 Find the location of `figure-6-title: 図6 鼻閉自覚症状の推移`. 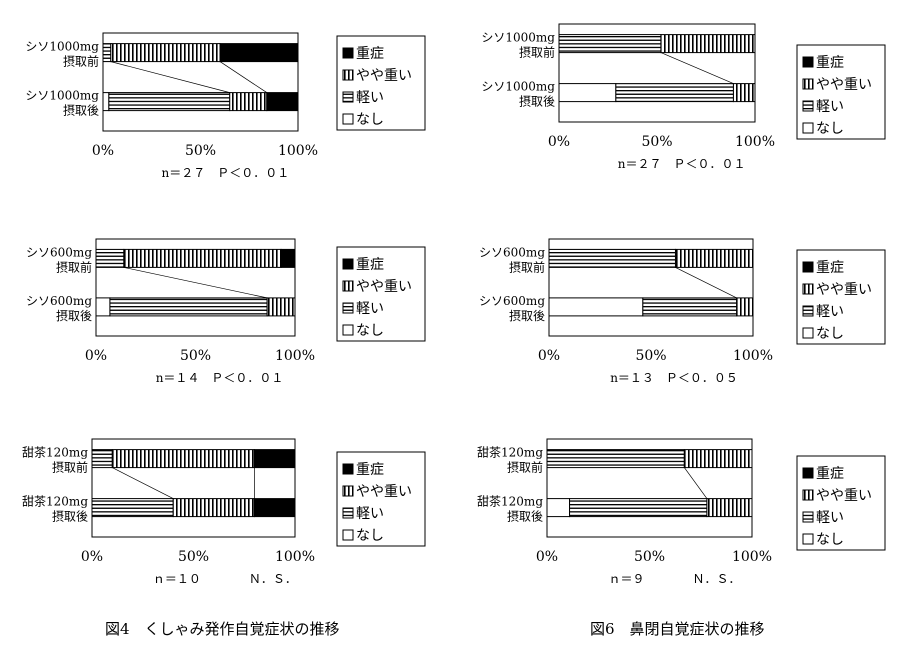

figure-6-title: 図6 鼻閉自覚症状の推移 is located at coordinates (677, 629).